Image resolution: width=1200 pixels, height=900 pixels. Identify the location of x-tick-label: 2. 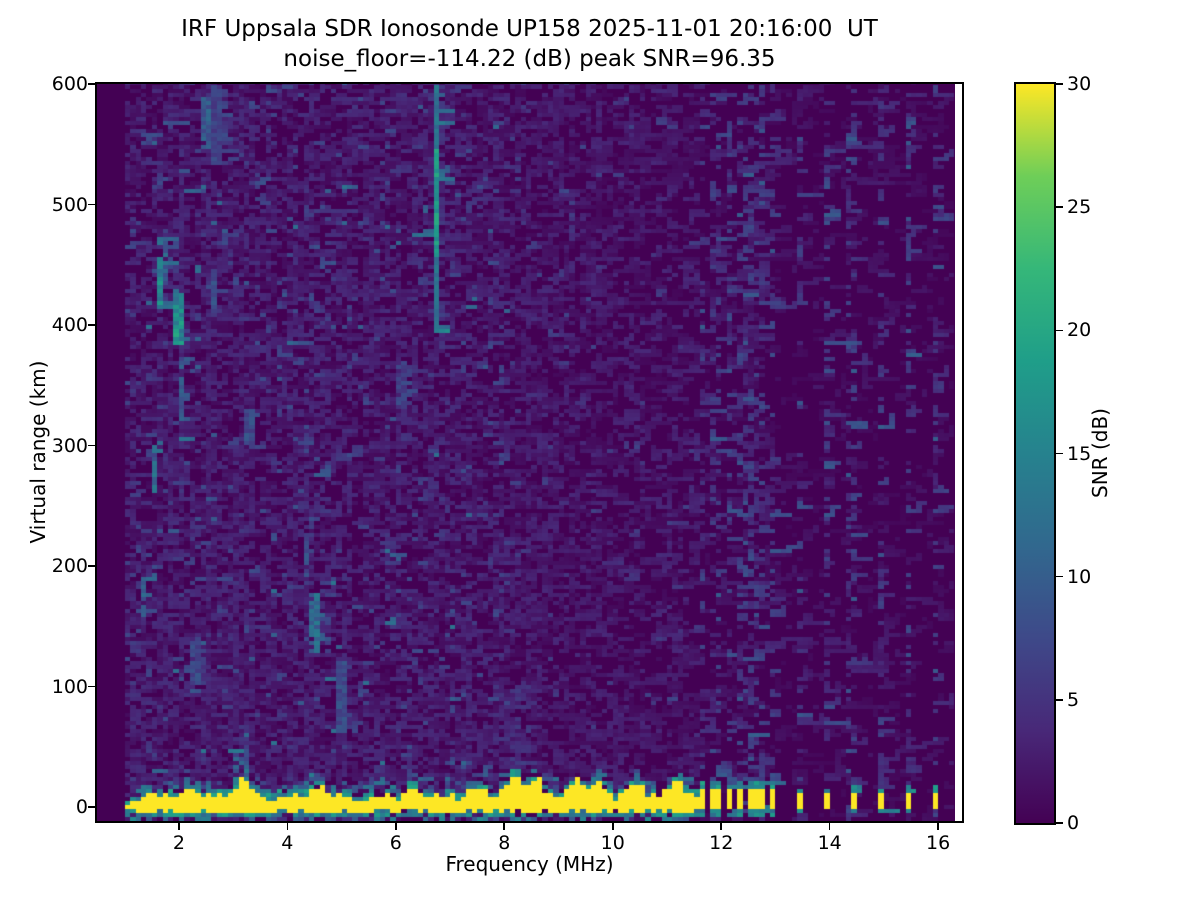
(178, 843).